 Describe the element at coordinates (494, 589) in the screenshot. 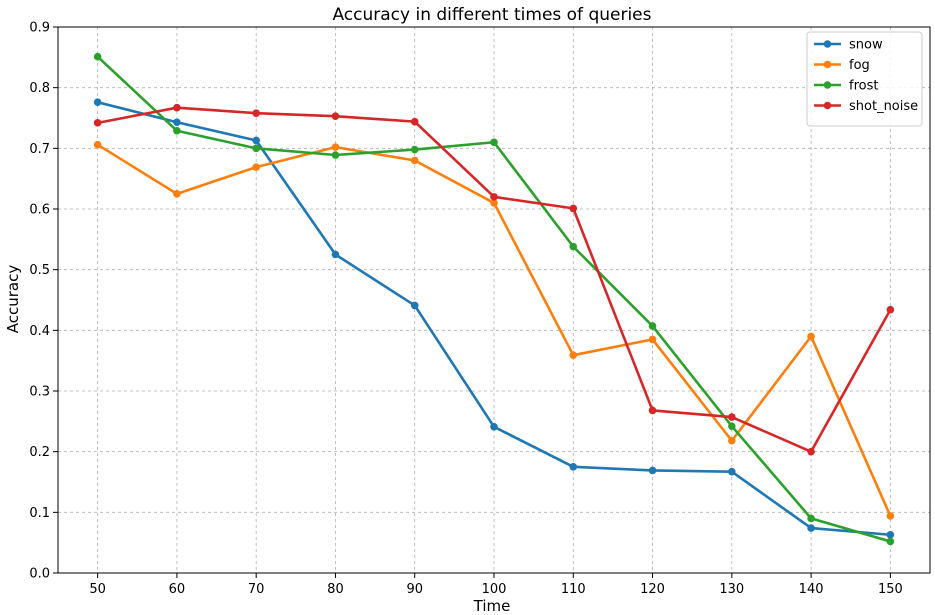

I see `x-tick-label: 100` at that location.